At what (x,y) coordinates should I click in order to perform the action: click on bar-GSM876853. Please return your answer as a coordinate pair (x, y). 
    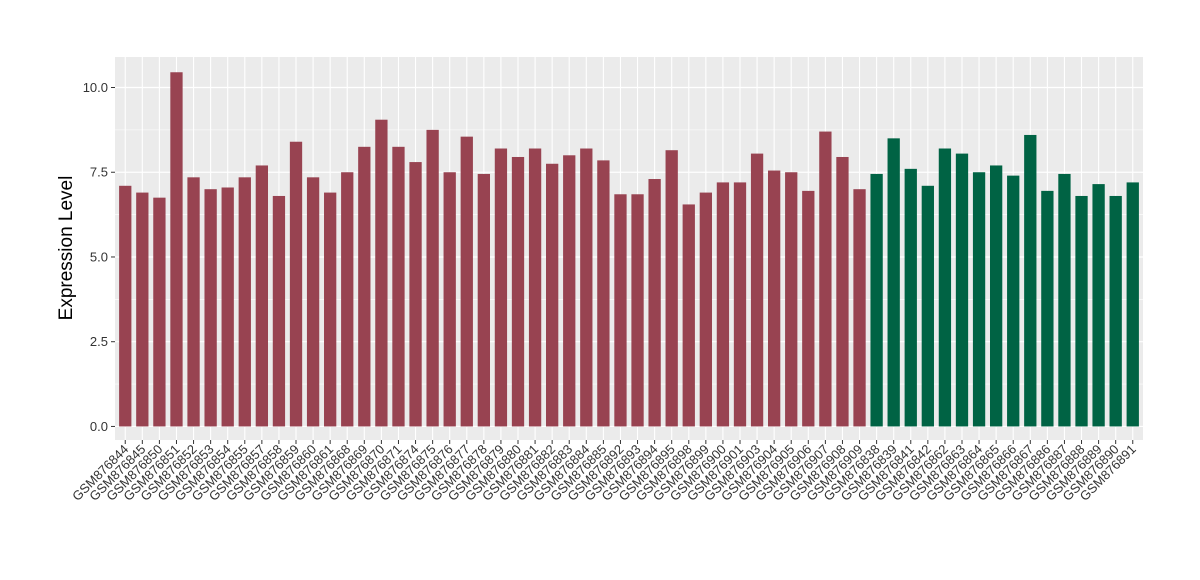
    Looking at the image, I should click on (210, 308).